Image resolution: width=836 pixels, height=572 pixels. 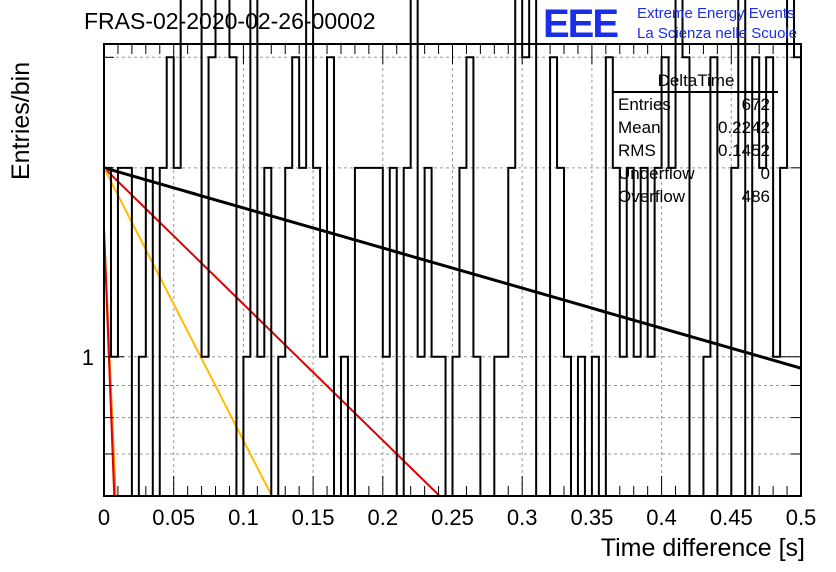 What do you see at coordinates (591, 517) in the screenshot?
I see `x-tick-label: 0.35` at bounding box center [591, 517].